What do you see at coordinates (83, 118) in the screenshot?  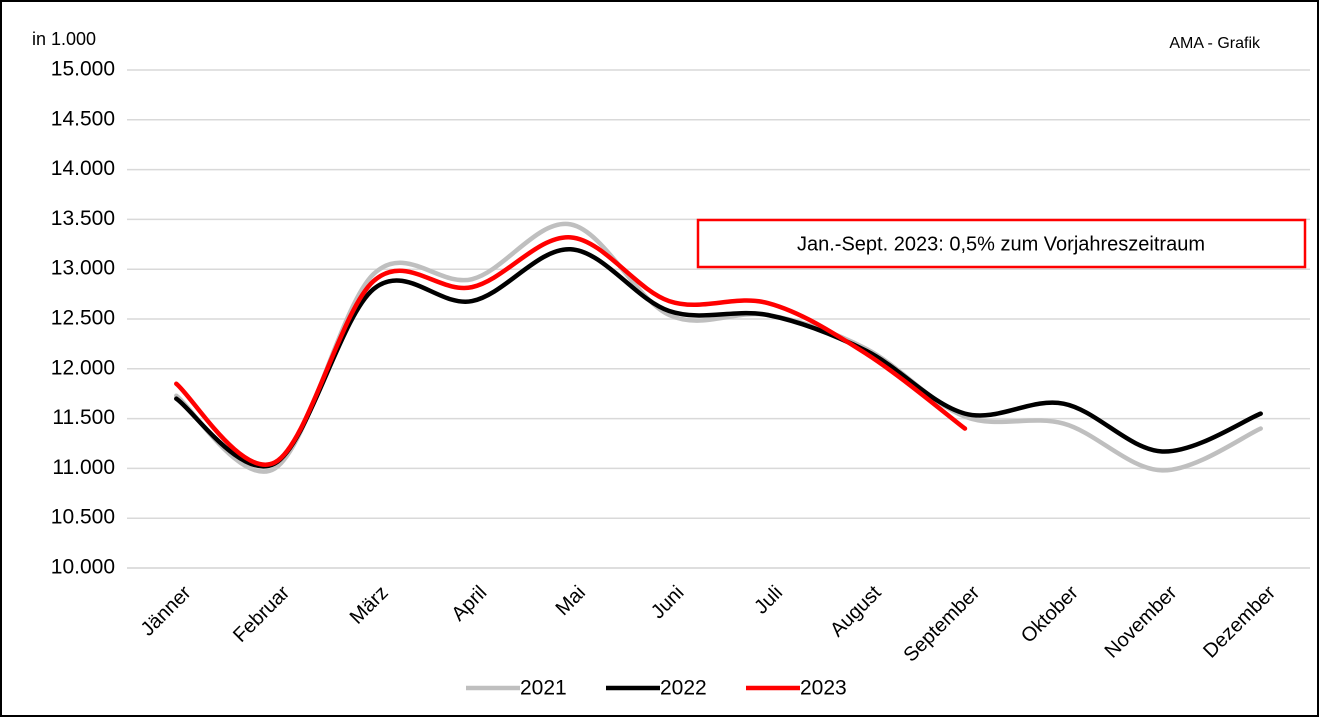 I see `y-tick-label: 14.500` at bounding box center [83, 118].